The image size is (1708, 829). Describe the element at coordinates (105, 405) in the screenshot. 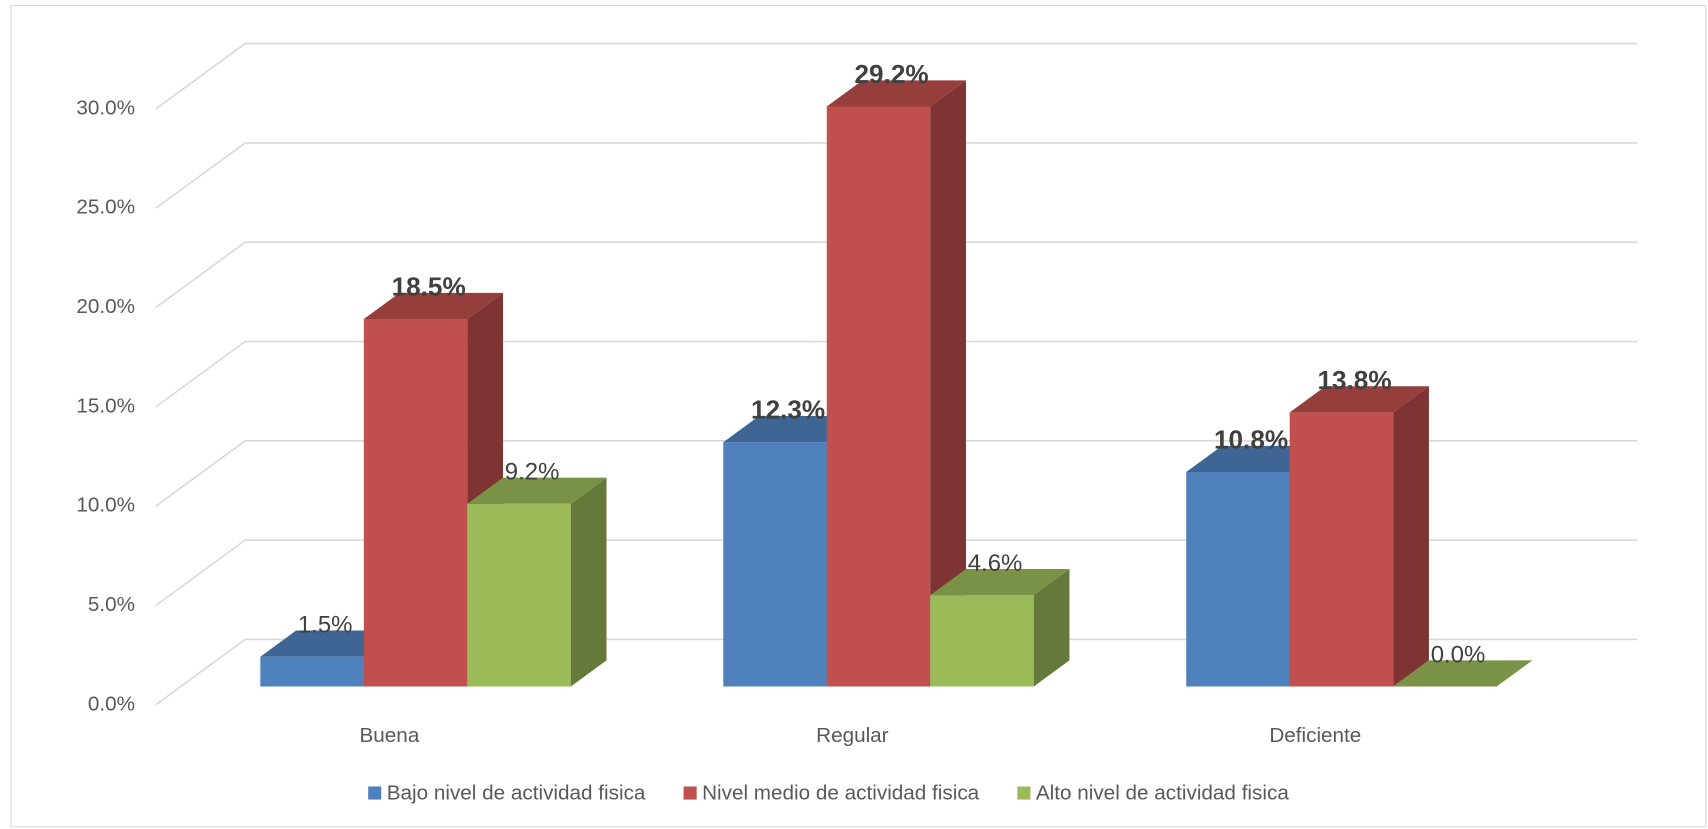

I see `y-tick-label: 15.0%` at that location.